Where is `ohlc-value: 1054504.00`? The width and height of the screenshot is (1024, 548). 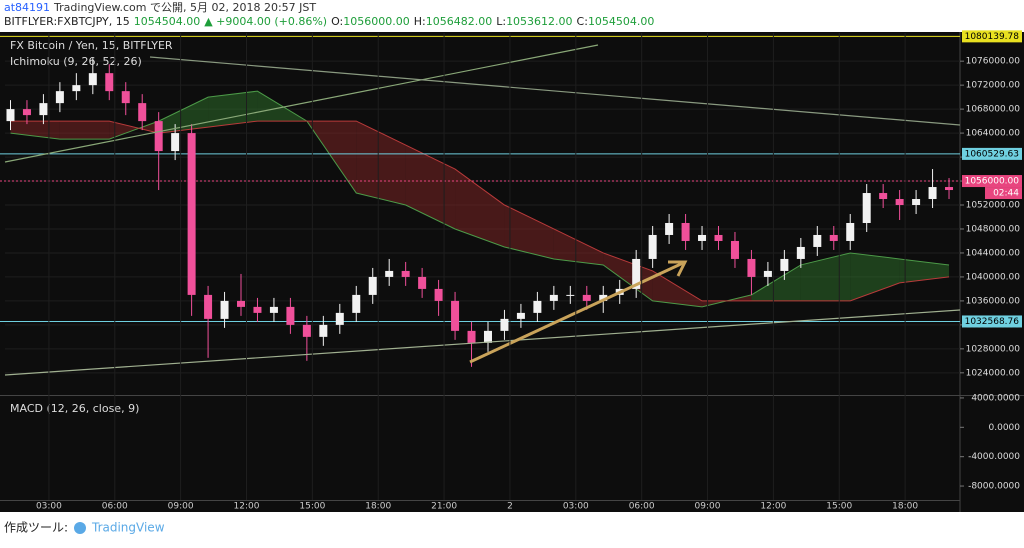
ohlc-value: 1054504.00 is located at coordinates (621, 21).